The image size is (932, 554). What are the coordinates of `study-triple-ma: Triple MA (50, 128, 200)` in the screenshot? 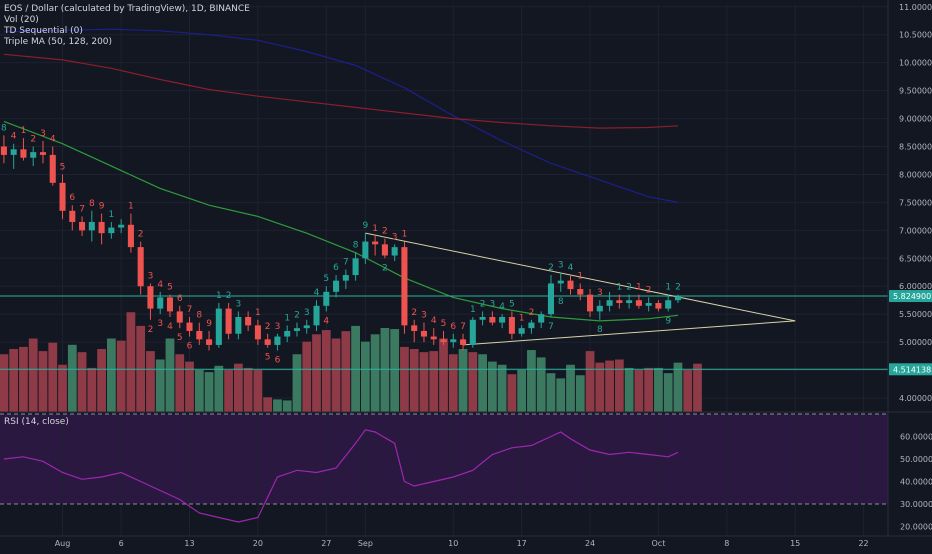 It's located at (58, 42).